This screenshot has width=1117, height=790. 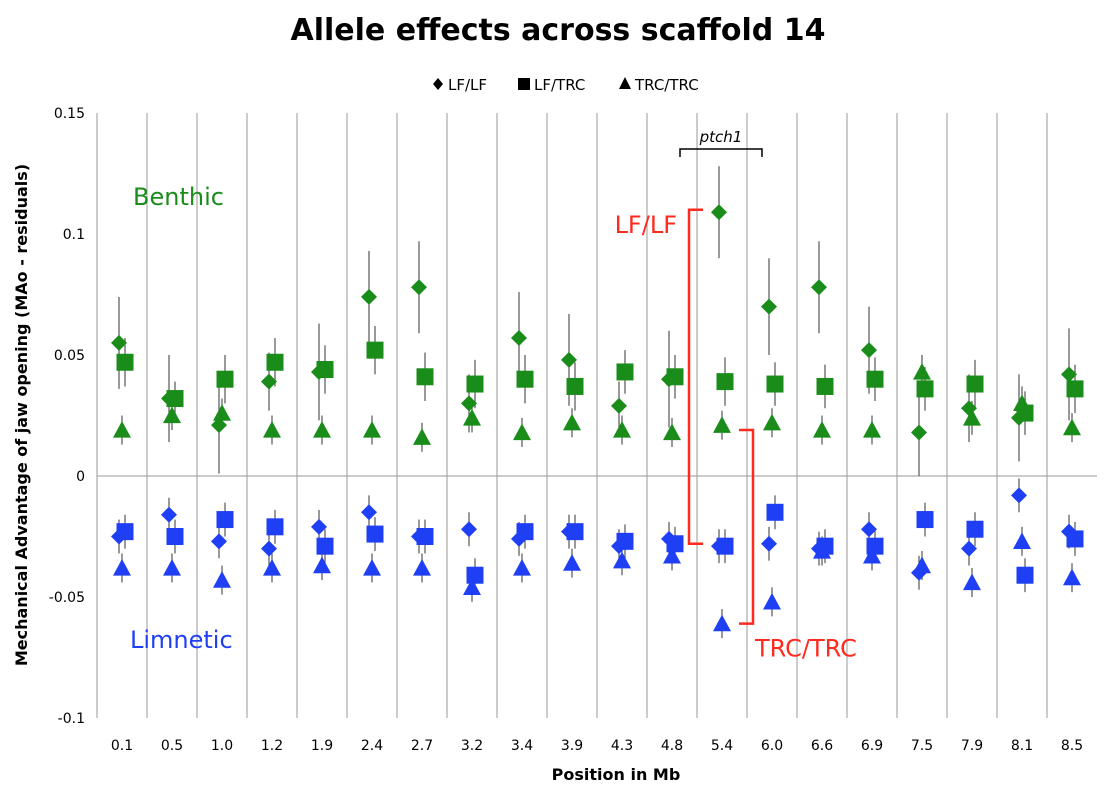 I want to click on annotations: ptch1 LF/LF TRC/TRC, so click(x=736, y=395).